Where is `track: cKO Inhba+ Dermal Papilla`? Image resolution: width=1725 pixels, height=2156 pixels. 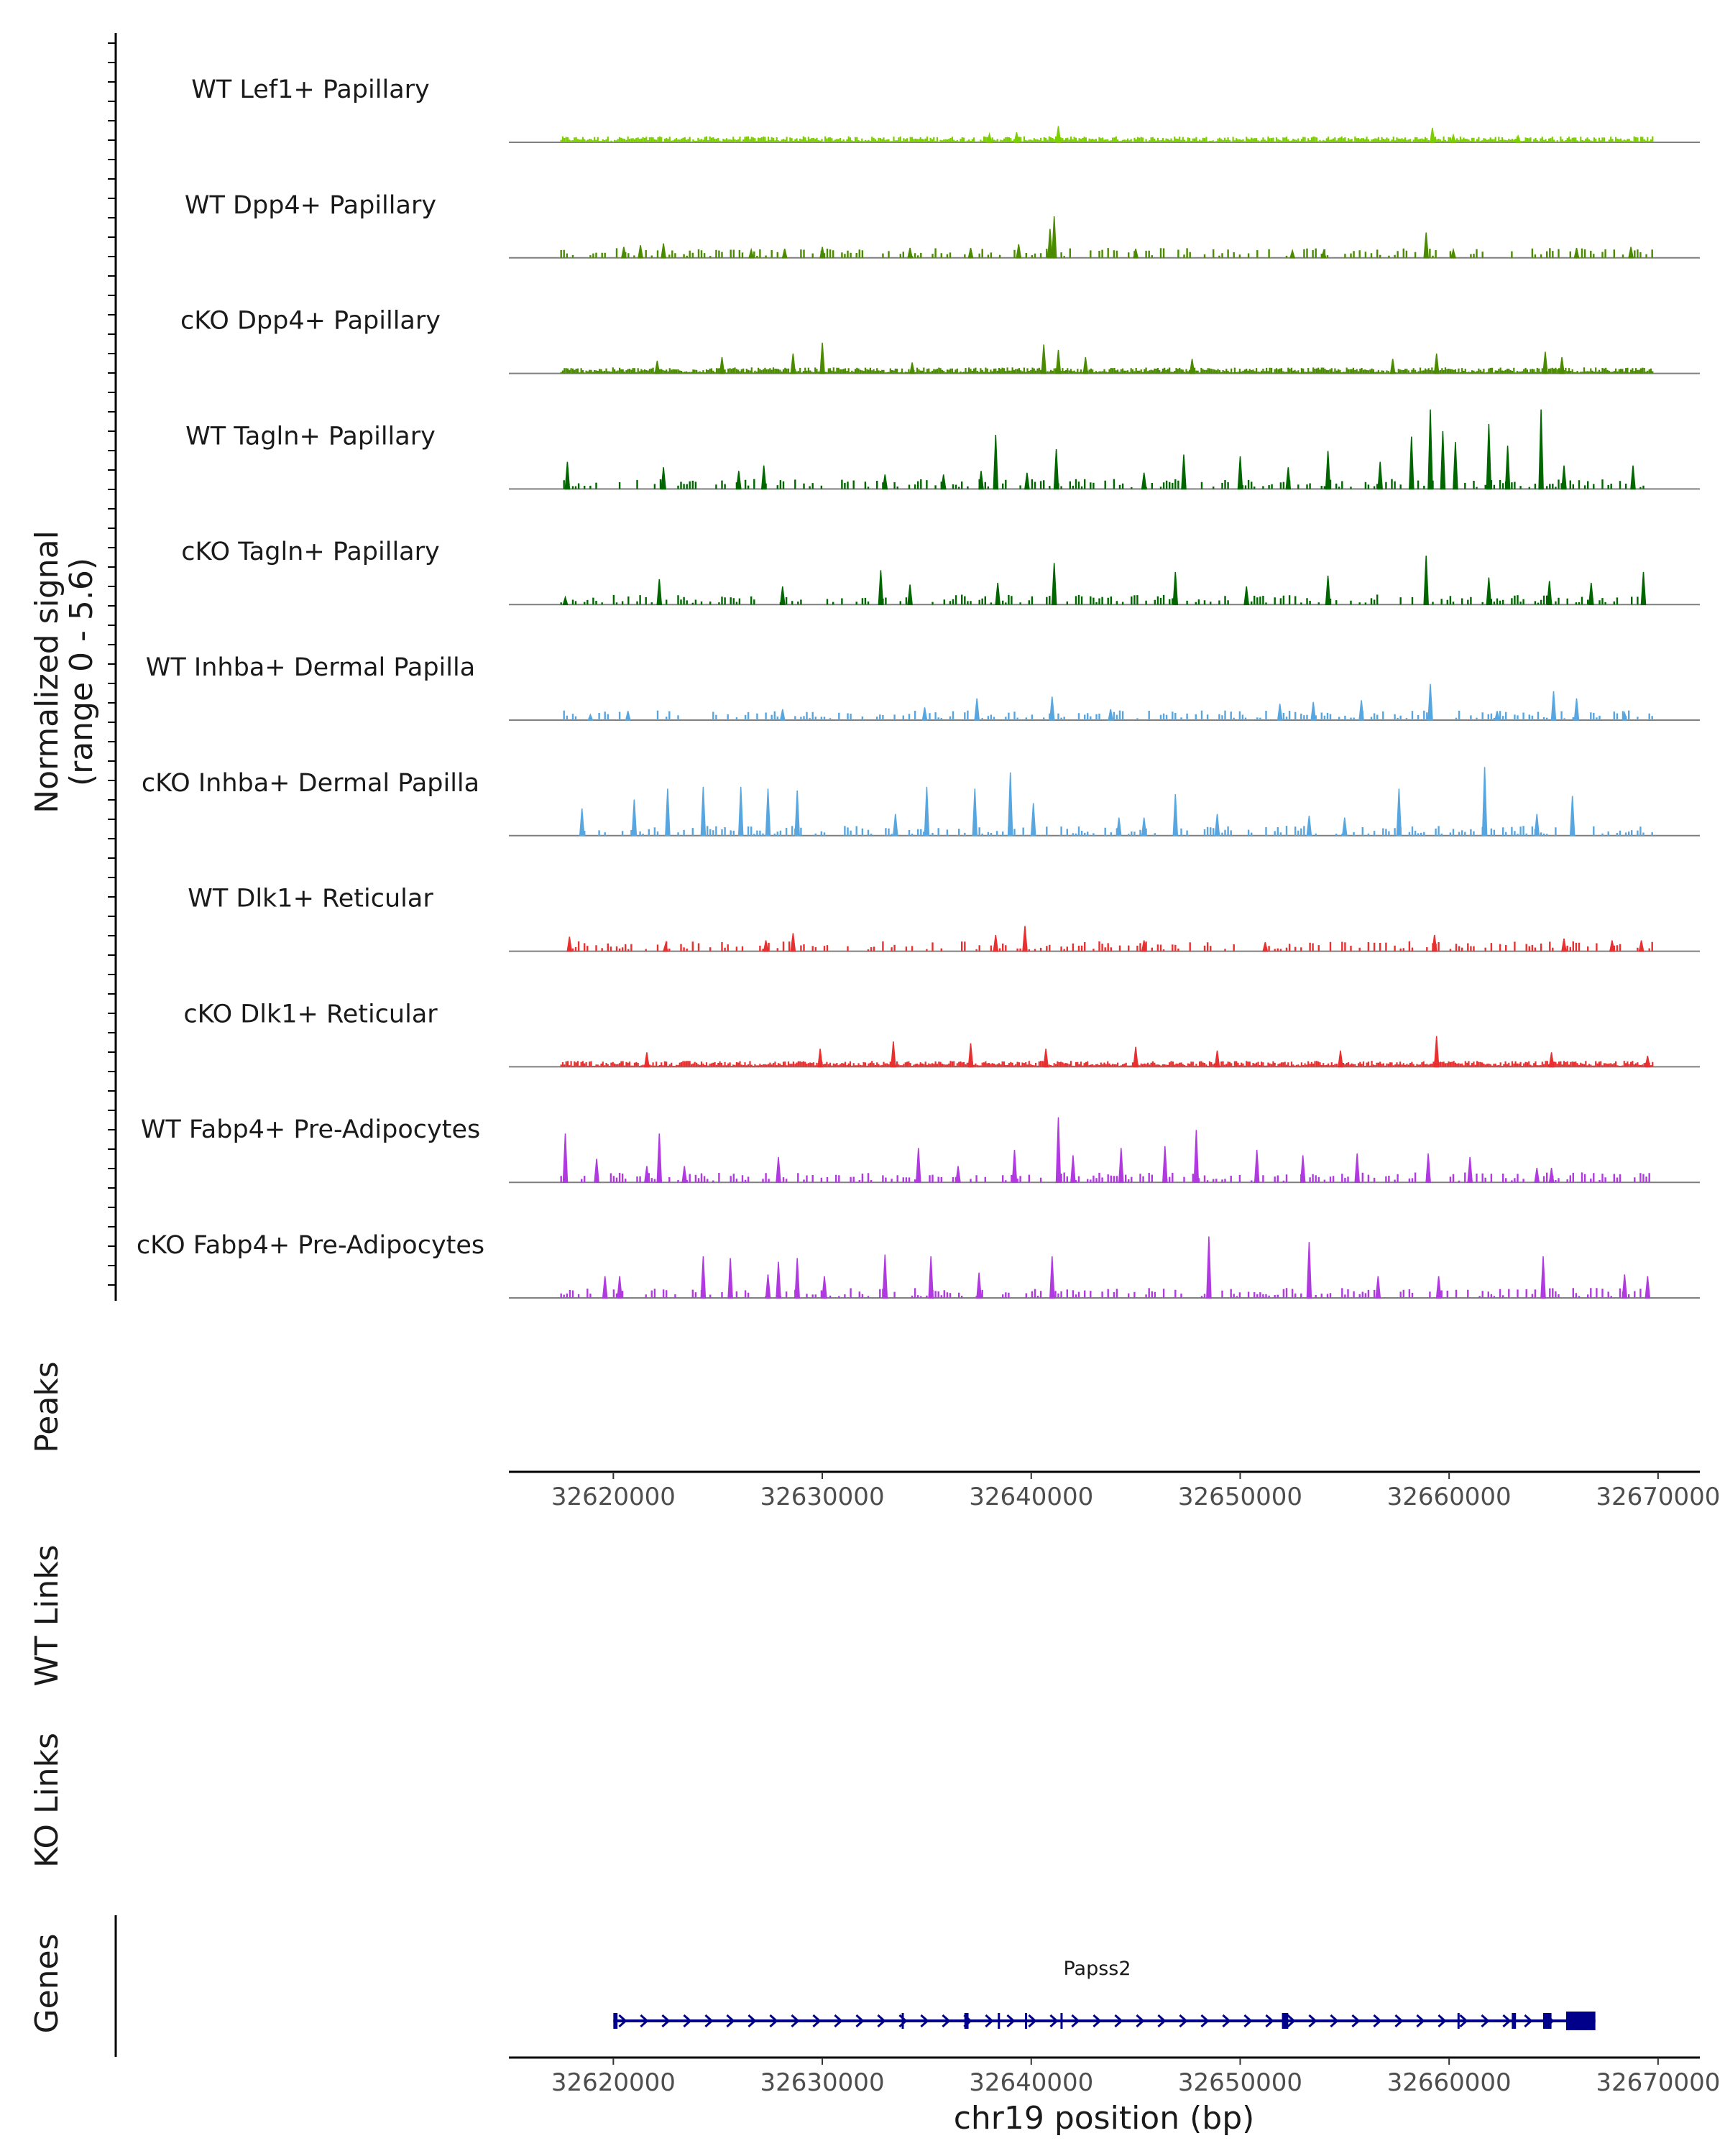
track: cKO Inhba+ Dermal Papilla is located at coordinates (921, 802).